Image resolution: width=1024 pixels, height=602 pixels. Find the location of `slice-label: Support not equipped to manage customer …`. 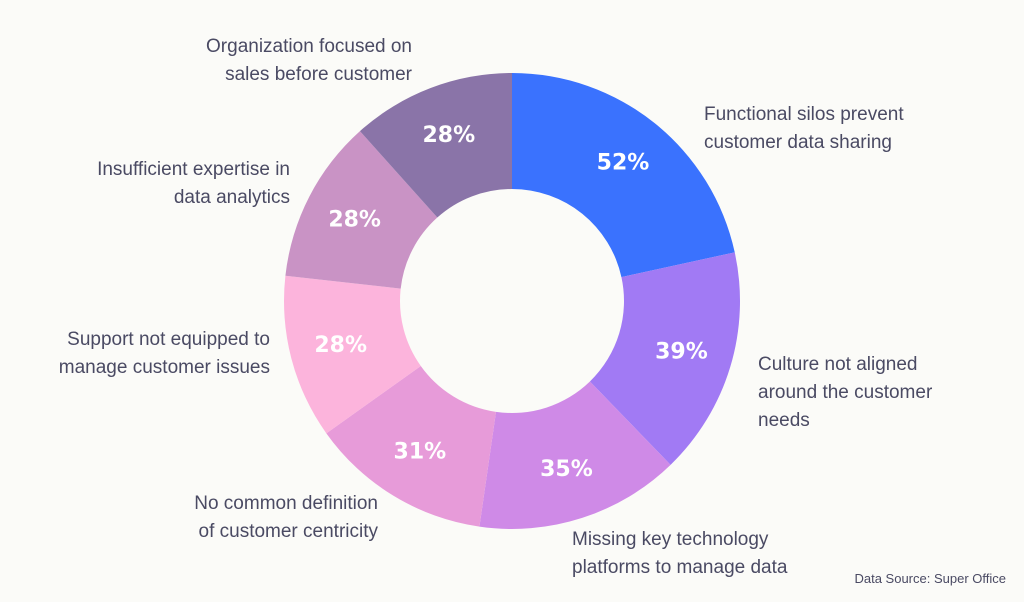

slice-label: Support not equipped to manage customer … is located at coordinates (164, 353).